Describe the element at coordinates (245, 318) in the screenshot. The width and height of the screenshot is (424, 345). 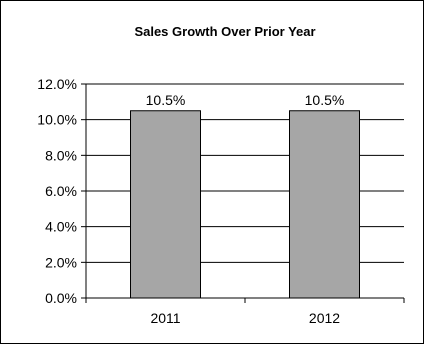
I see `x-tick-labels: 2011 2012` at that location.